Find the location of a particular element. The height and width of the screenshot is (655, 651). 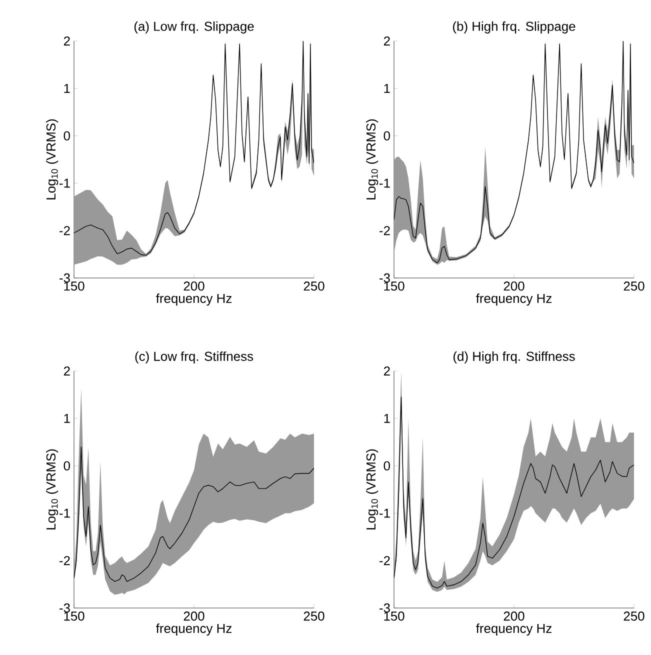

chart-title: (a) Low frq. Slippage is located at coordinates (194, 27).